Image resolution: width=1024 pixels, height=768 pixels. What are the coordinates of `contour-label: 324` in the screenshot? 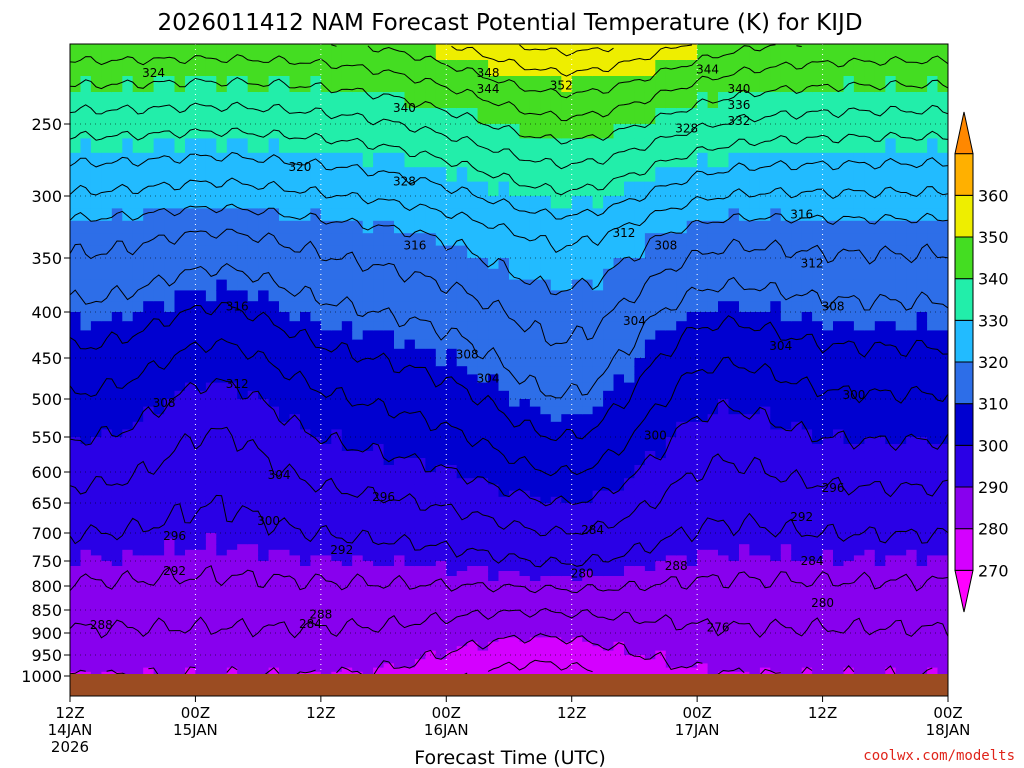 It's located at (153, 73).